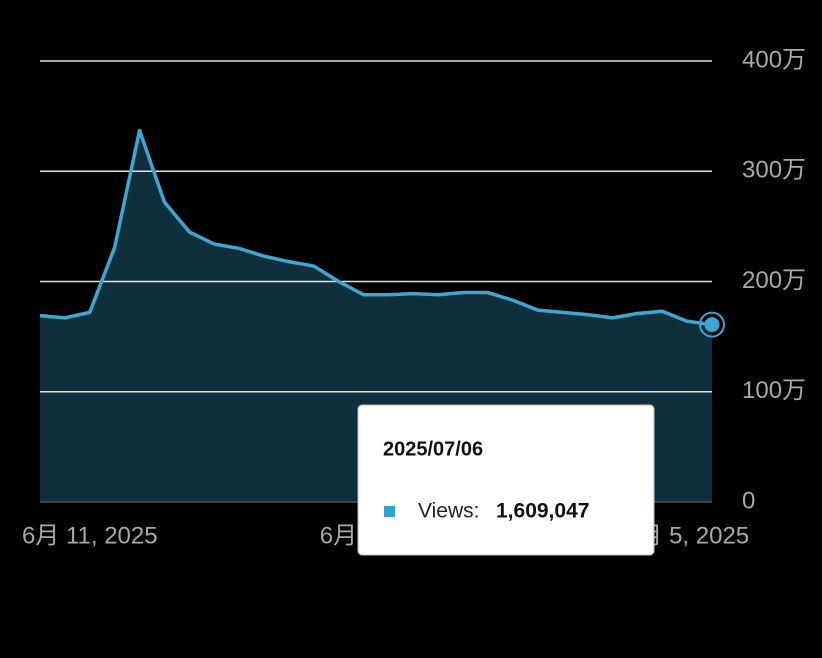 Image resolution: width=822 pixels, height=658 pixels. Describe the element at coordinates (448, 511) in the screenshot. I see `tooltip-label: Views:` at that location.